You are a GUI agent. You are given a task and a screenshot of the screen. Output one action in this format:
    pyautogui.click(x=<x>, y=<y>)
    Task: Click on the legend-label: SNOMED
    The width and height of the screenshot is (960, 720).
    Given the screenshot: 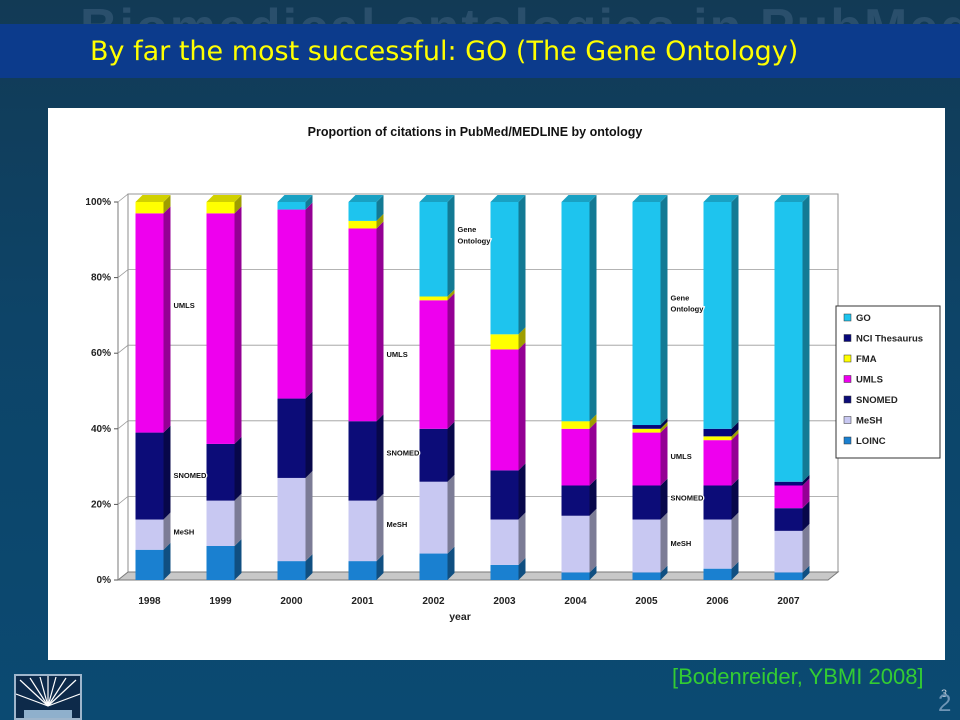 What is the action you would take?
    pyautogui.click(x=877, y=400)
    